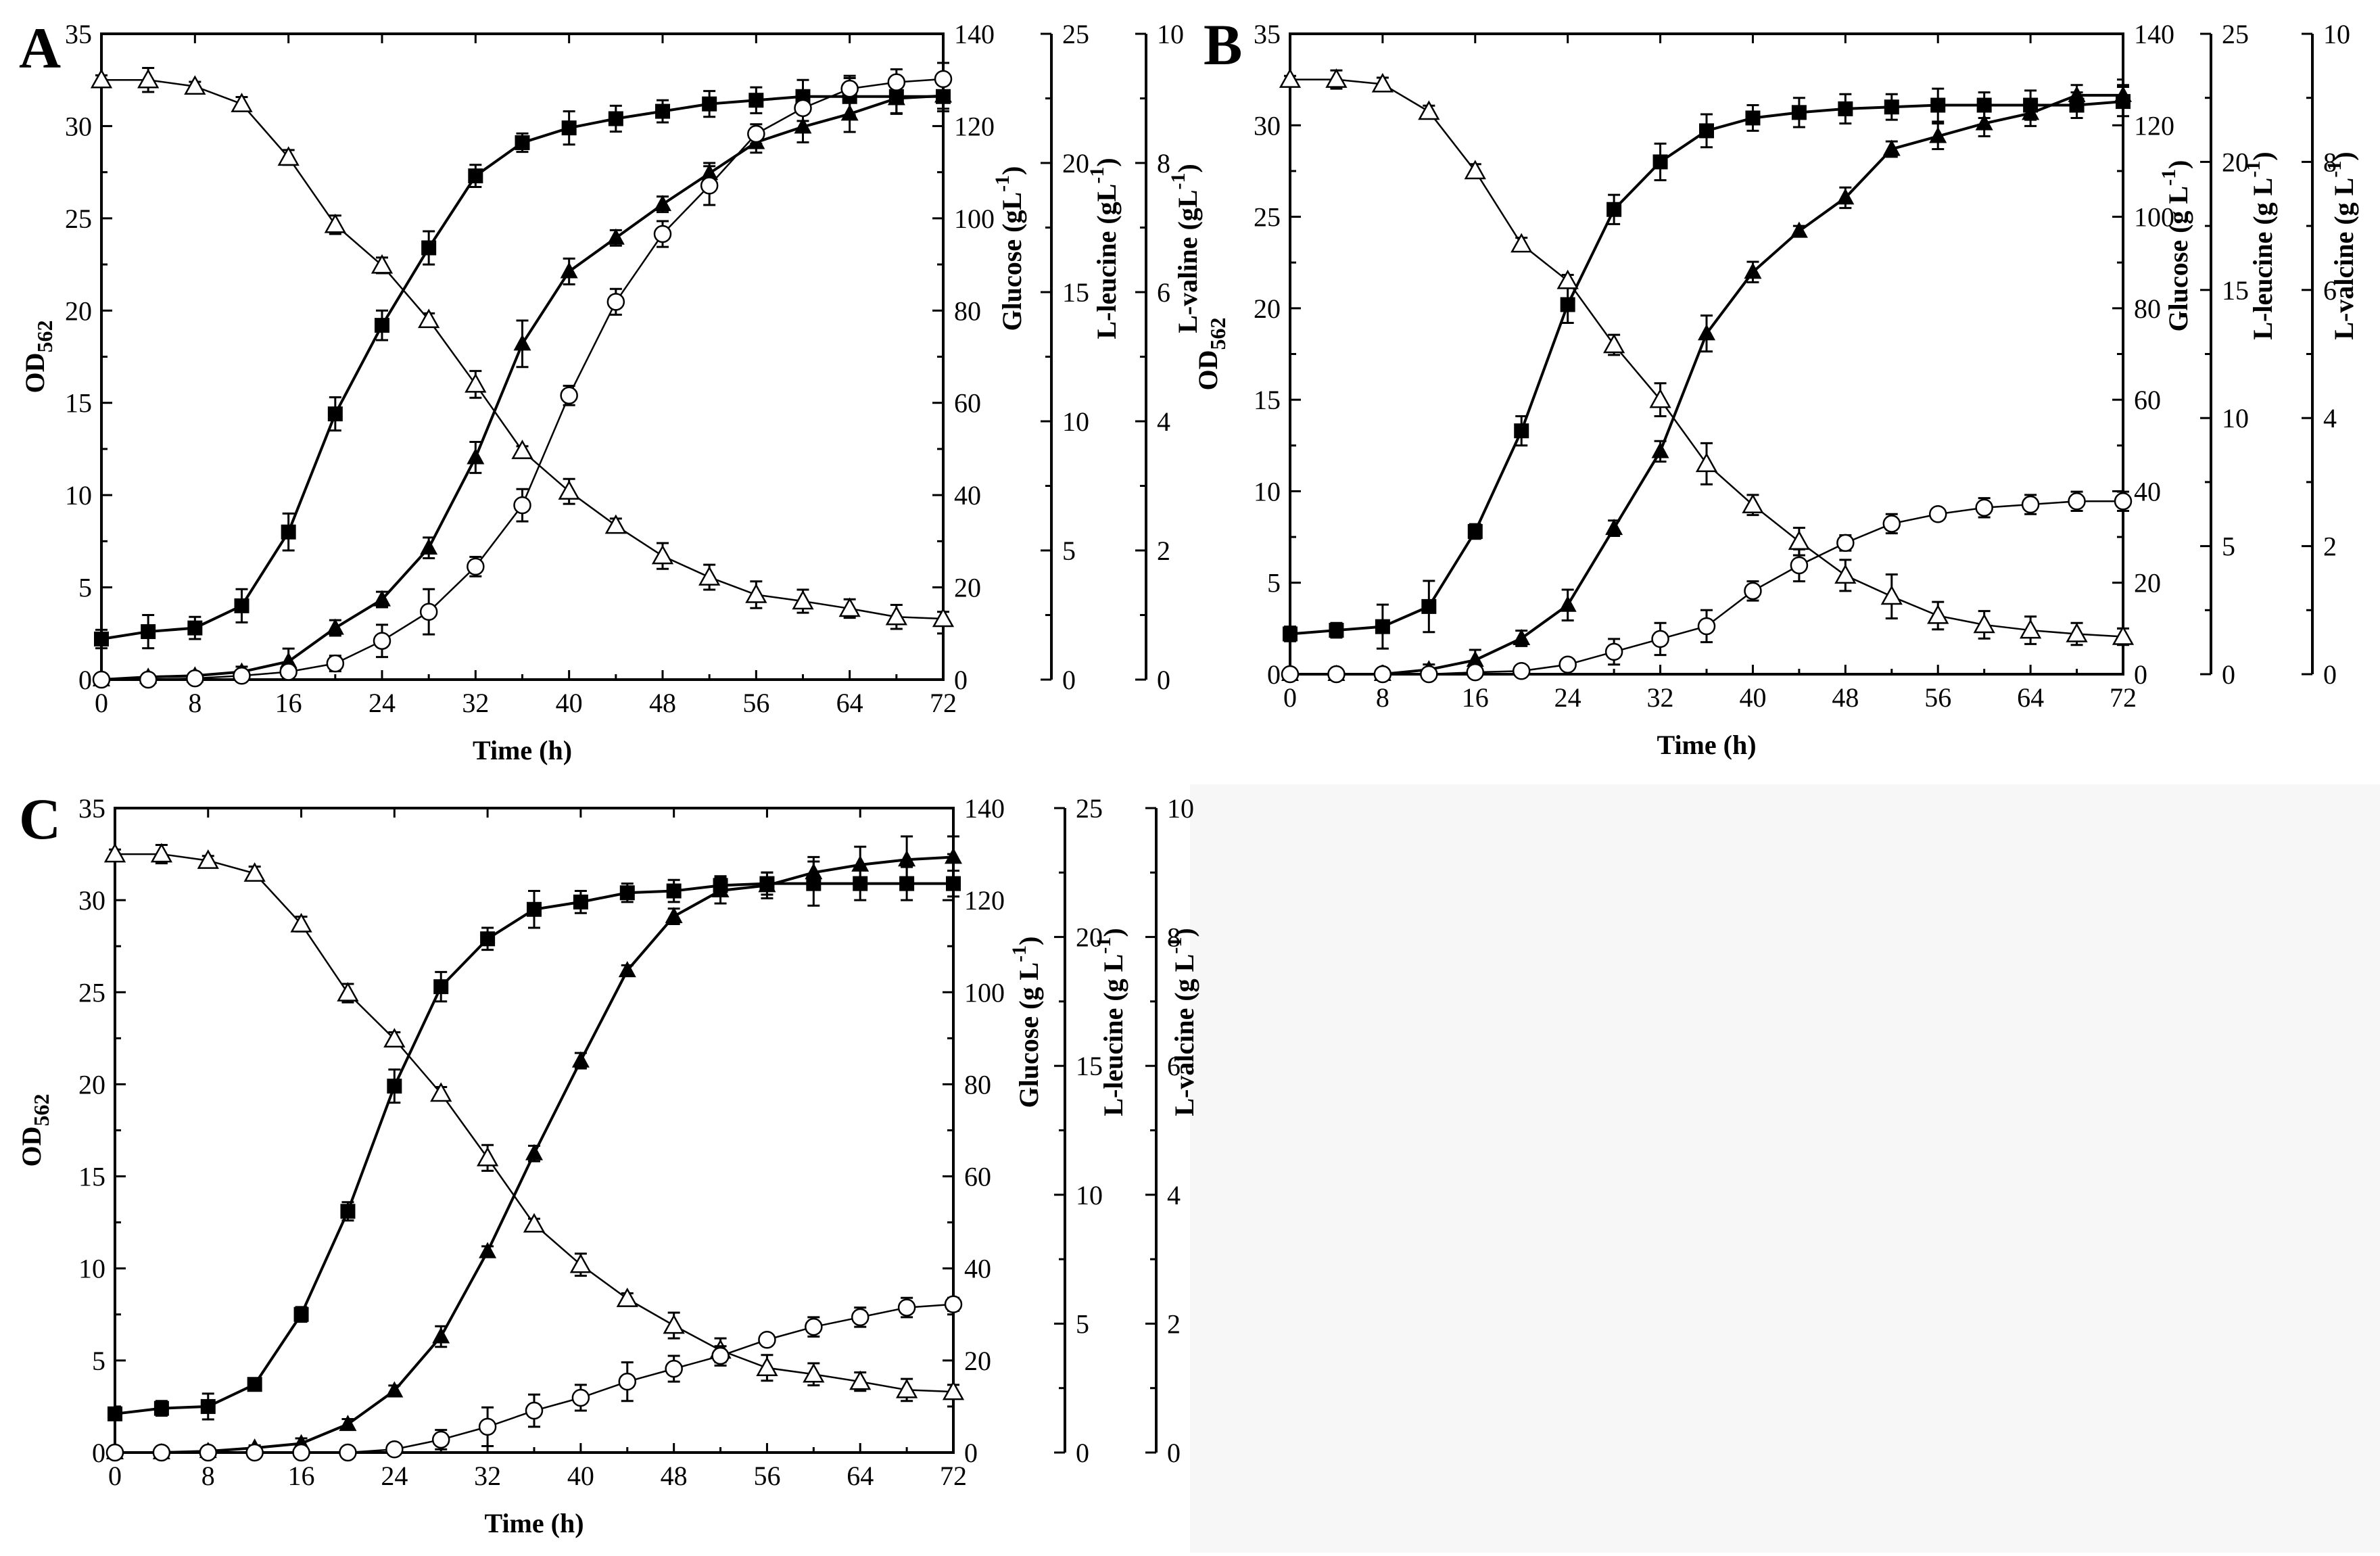 Image resolution: width=2380 pixels, height=1556 pixels. What do you see at coordinates (2154, 34) in the screenshot?
I see `y-tick-label: 140` at bounding box center [2154, 34].